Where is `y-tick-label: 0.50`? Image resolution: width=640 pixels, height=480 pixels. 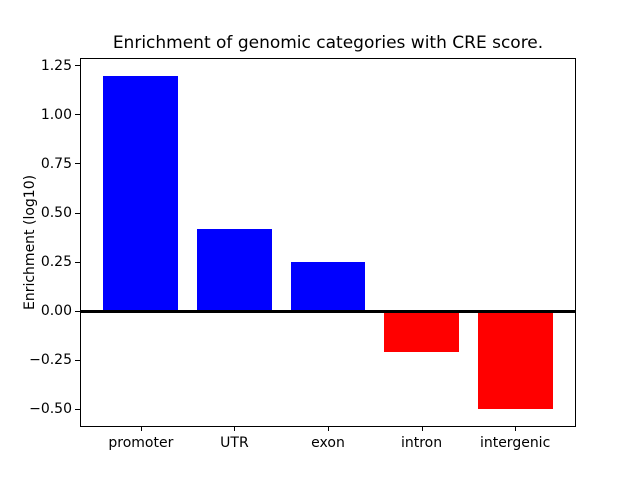 y-tick-label: 0.50 is located at coordinates (56, 213).